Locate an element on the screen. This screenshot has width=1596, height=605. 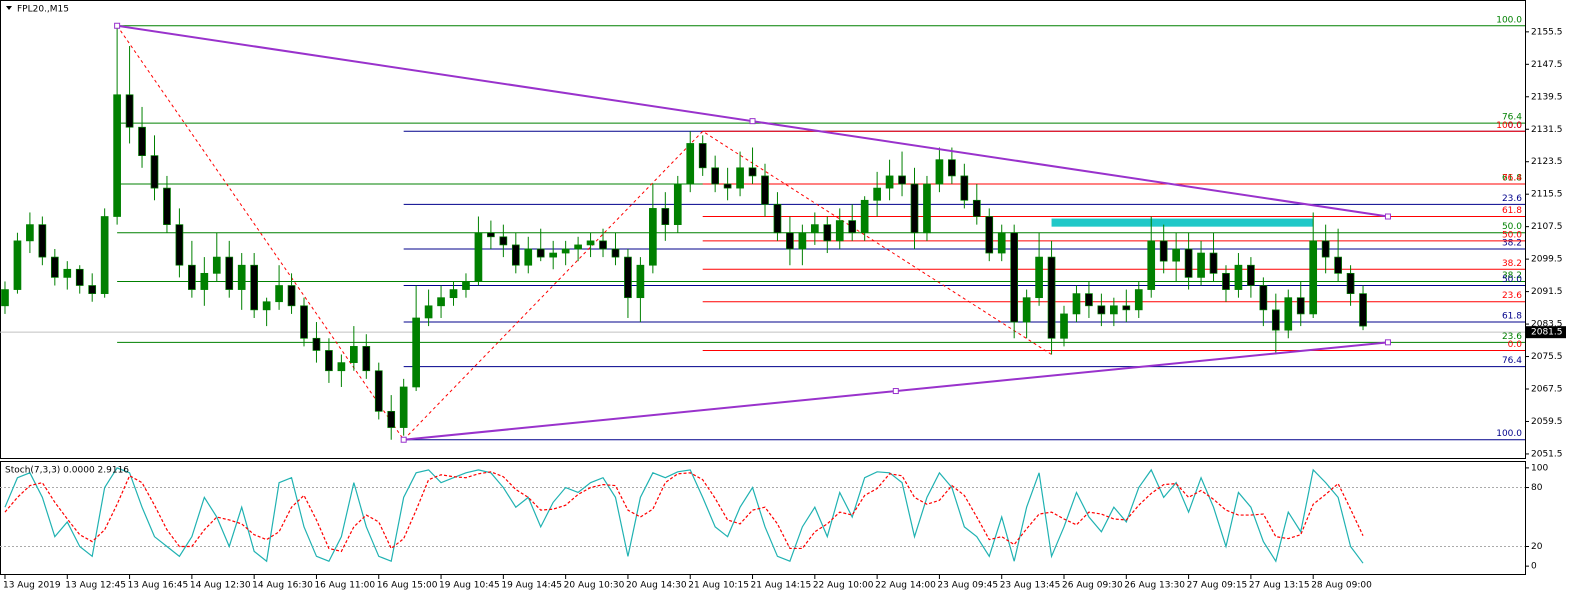
zone is located at coordinates (1182, 222).